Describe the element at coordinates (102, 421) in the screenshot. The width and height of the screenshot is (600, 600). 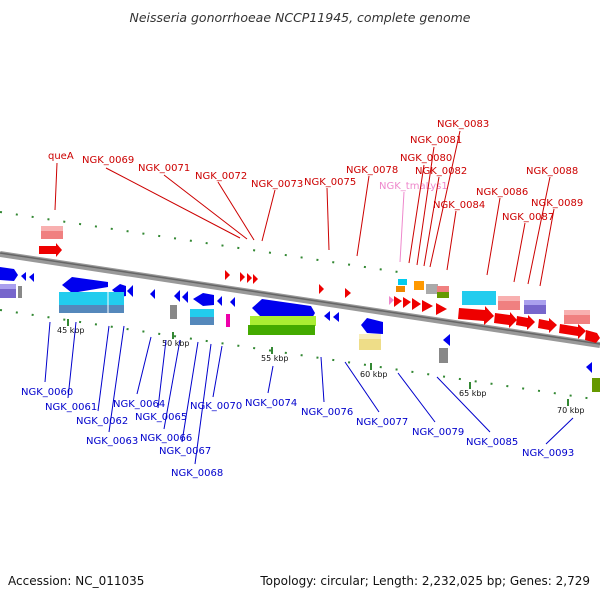
I see `gene-label-reverse: NGK_0062` at that location.